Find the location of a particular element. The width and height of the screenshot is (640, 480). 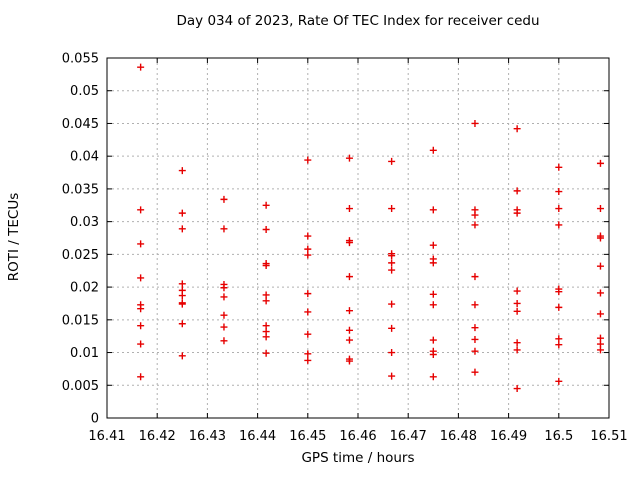

x-tick-label: 16.44 is located at coordinates (257, 436).